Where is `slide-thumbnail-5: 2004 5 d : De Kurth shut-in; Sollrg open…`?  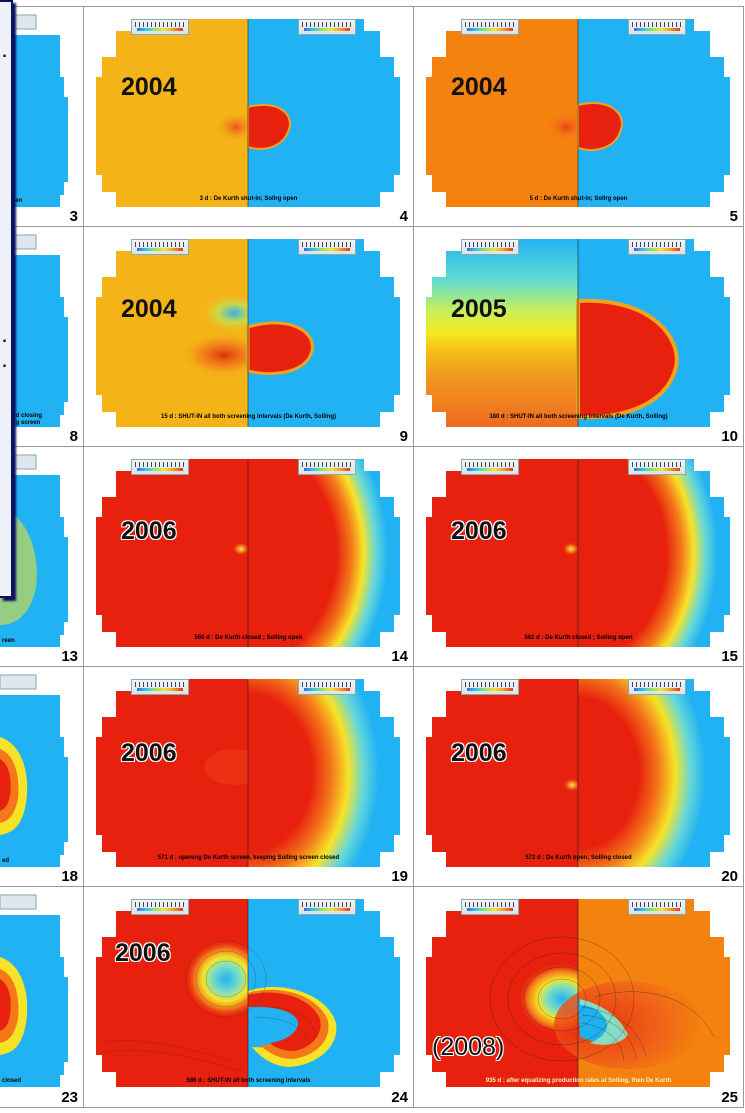 slide-thumbnail-5: 2004 5 d : De Kurth shut-in; Sollrg open… is located at coordinates (578, 116).